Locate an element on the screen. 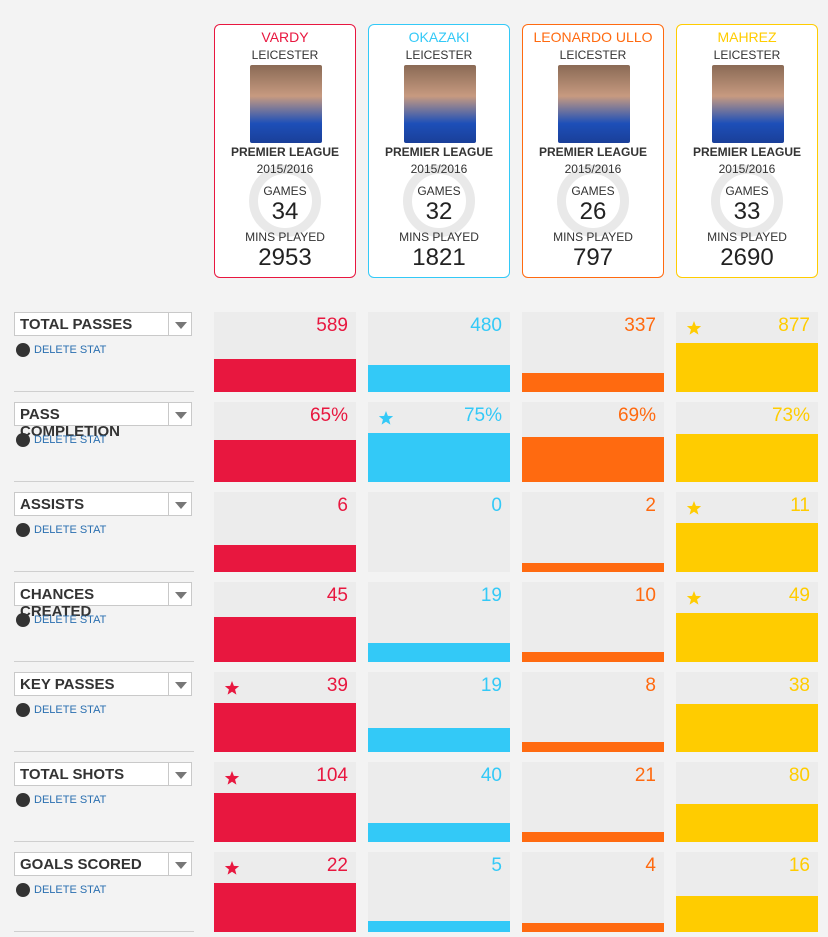  stat-cell: 69% is located at coordinates (593, 442).